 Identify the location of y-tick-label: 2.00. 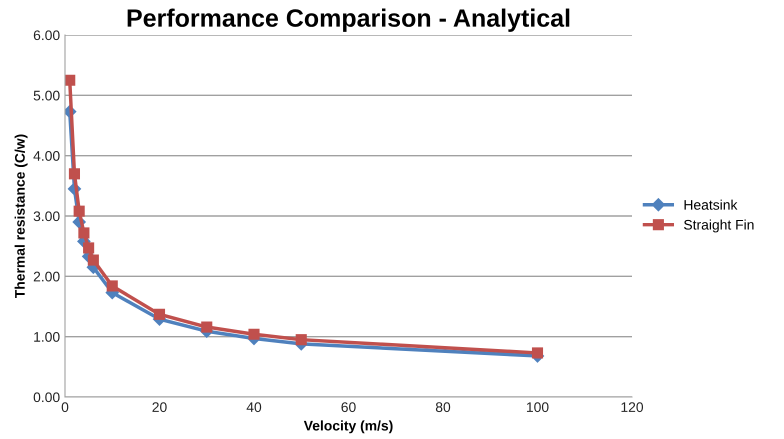
(47, 277).